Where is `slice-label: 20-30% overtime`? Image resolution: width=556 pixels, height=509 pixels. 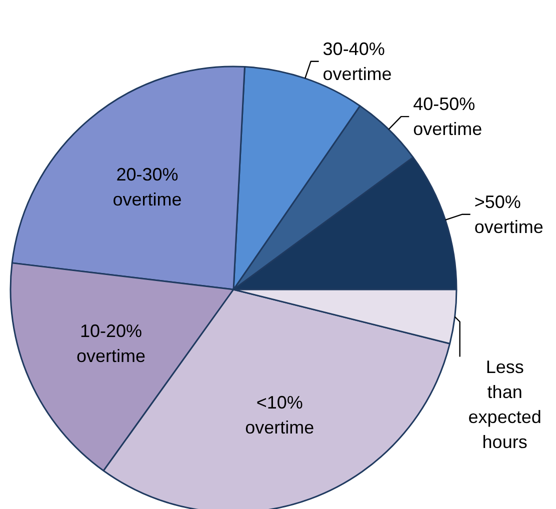
slice-label: 20-30% overtime is located at coordinates (147, 187).